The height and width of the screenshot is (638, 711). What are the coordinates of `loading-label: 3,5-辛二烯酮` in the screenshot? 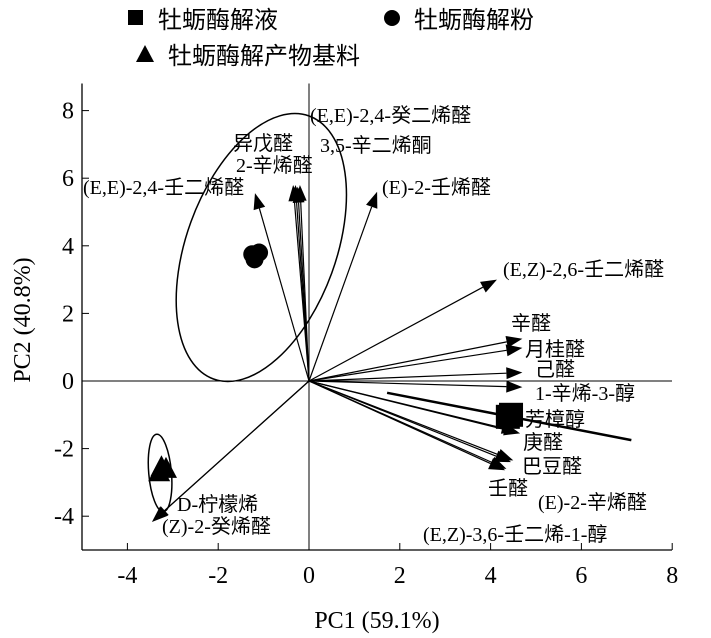 It's located at (376, 145).